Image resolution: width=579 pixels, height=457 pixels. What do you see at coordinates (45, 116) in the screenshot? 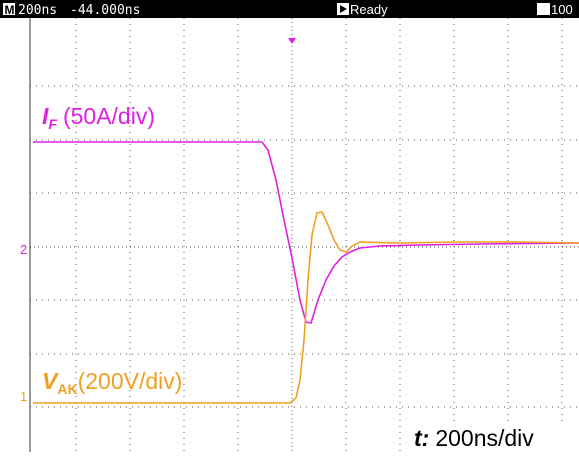
I see `symbol: I` at bounding box center [45, 116].